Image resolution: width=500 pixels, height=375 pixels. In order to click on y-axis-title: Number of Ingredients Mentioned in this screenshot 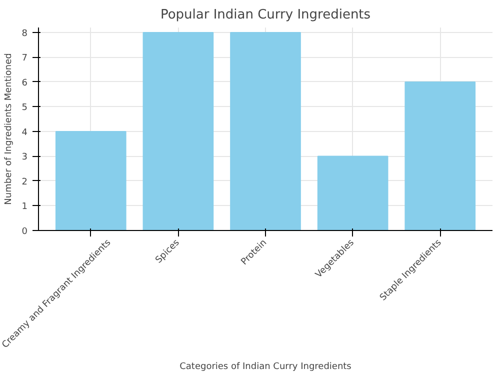, I will do `click(9, 129)`.